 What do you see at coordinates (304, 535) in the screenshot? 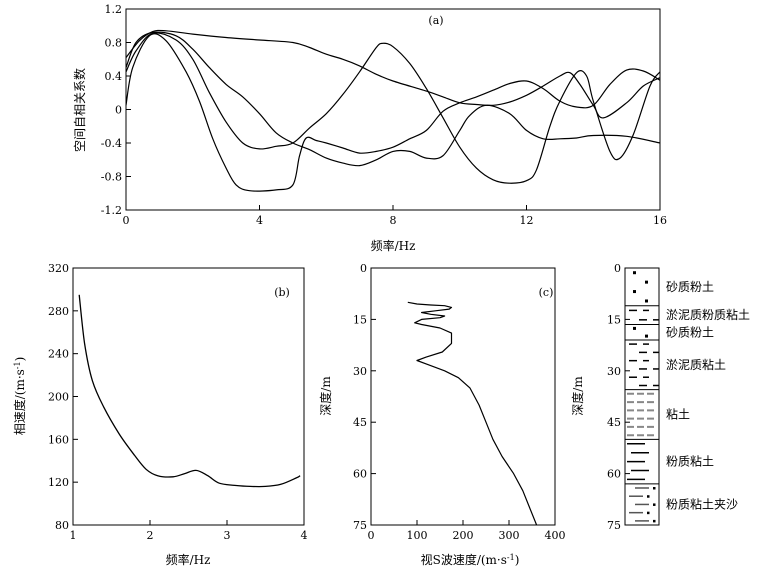
I see `panel-b-x-tick-label: 4` at bounding box center [304, 535].